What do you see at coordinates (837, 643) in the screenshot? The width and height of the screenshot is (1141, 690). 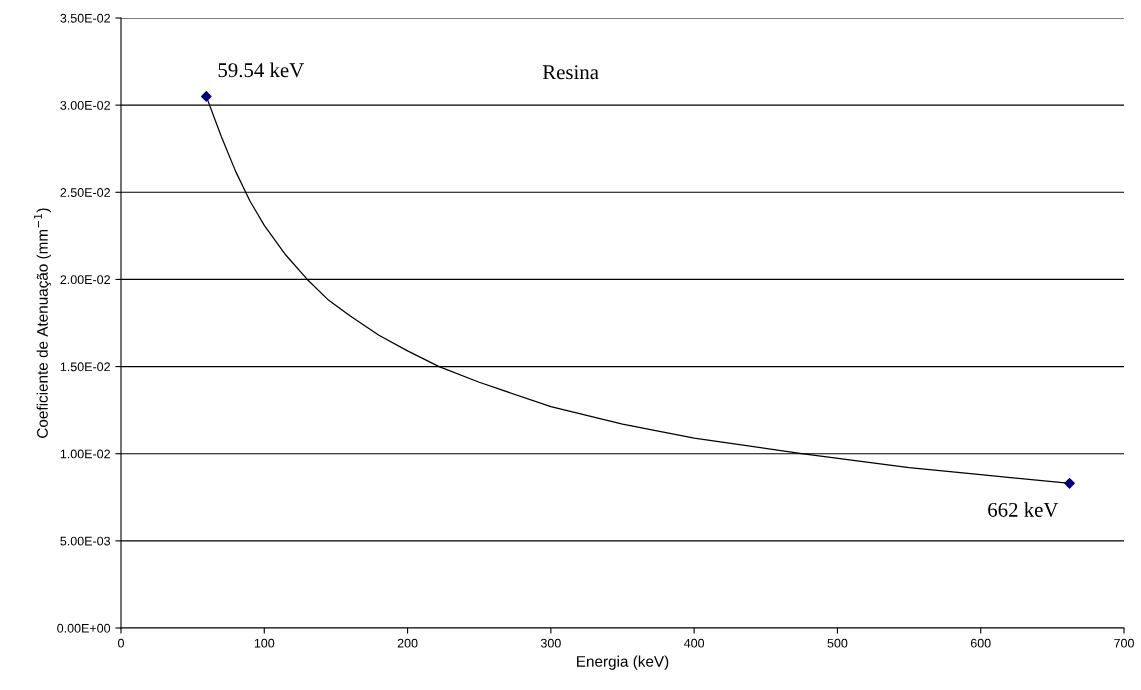 I see `x-tick-label: 500` at bounding box center [837, 643].